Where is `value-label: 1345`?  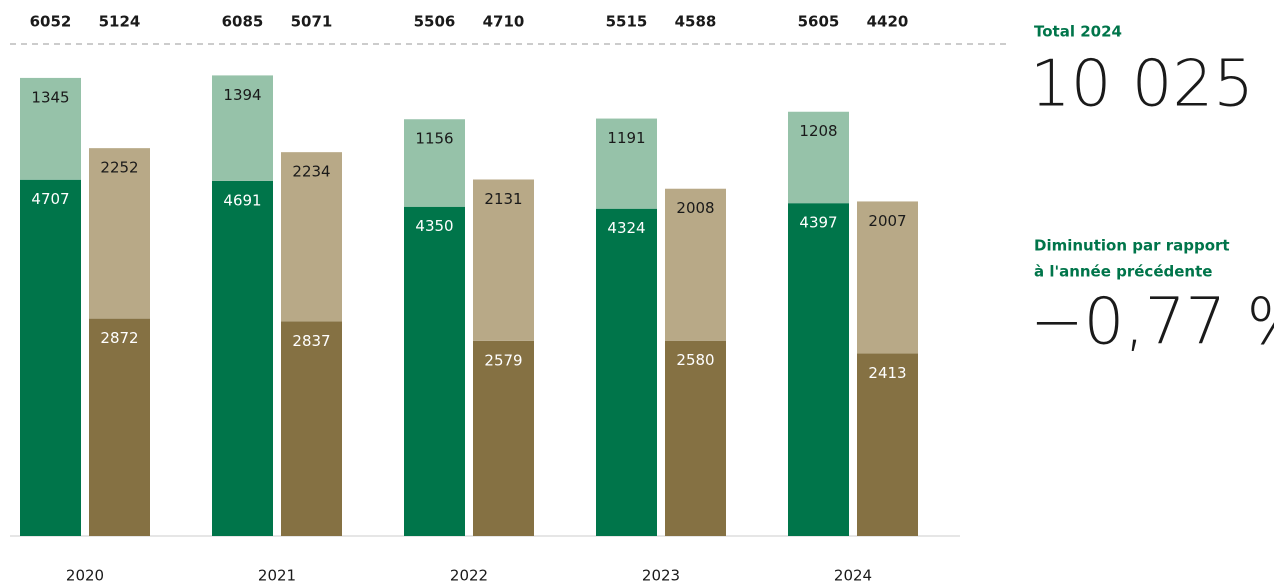 value-label: 1345 is located at coordinates (50, 97).